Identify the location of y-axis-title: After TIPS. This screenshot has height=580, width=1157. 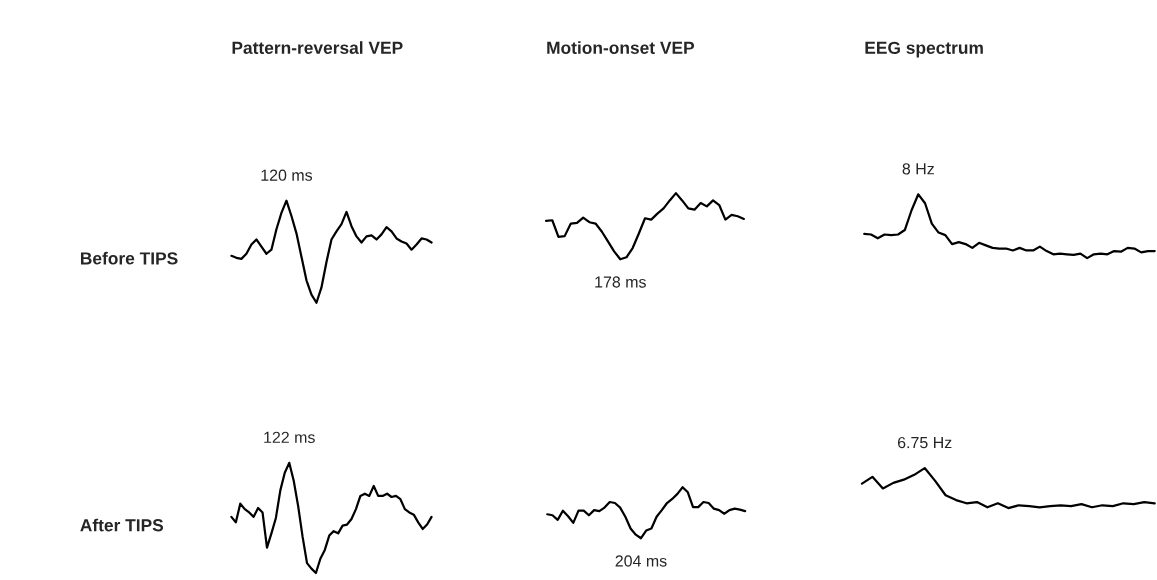
(122, 525).